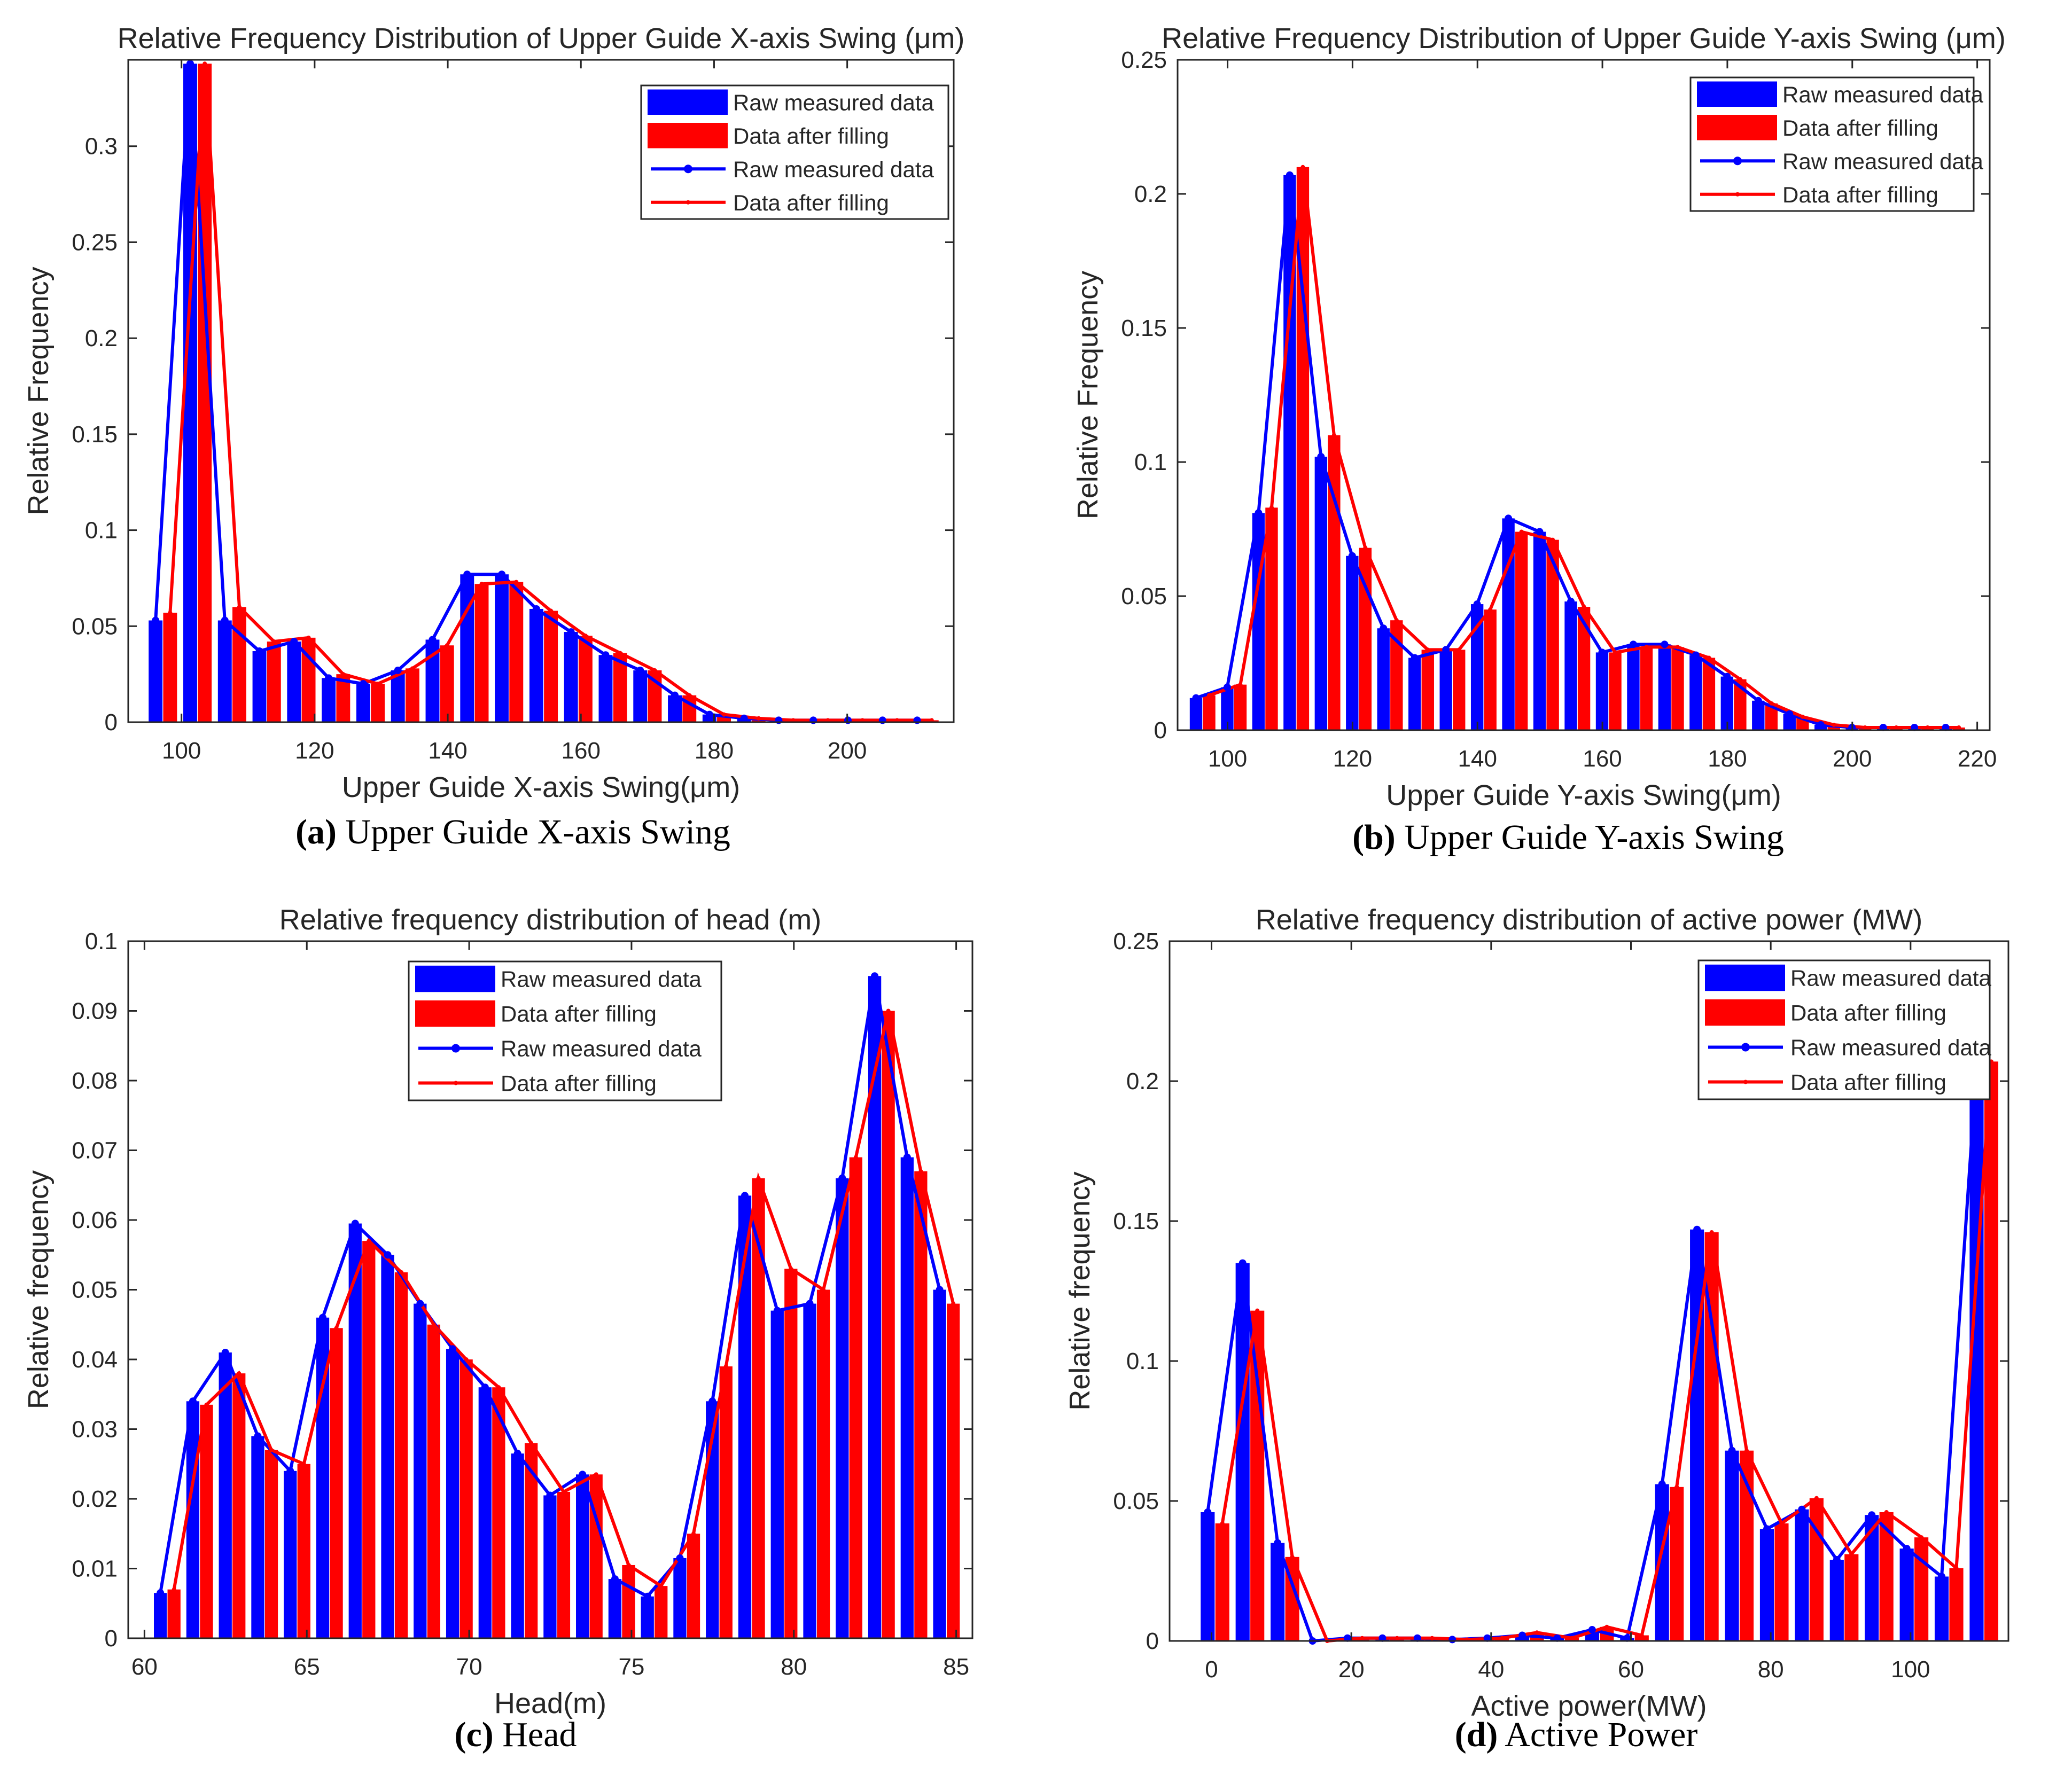 This screenshot has width=2072, height=1775. I want to click on ytick-label-c-4: 0.04, so click(95, 1360).